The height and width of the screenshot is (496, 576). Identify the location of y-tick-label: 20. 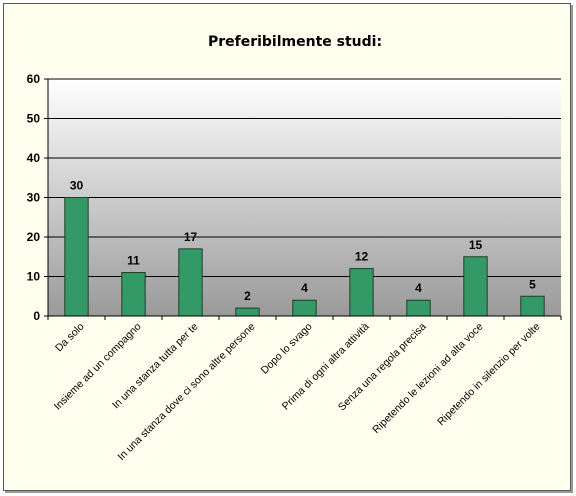
(34, 237).